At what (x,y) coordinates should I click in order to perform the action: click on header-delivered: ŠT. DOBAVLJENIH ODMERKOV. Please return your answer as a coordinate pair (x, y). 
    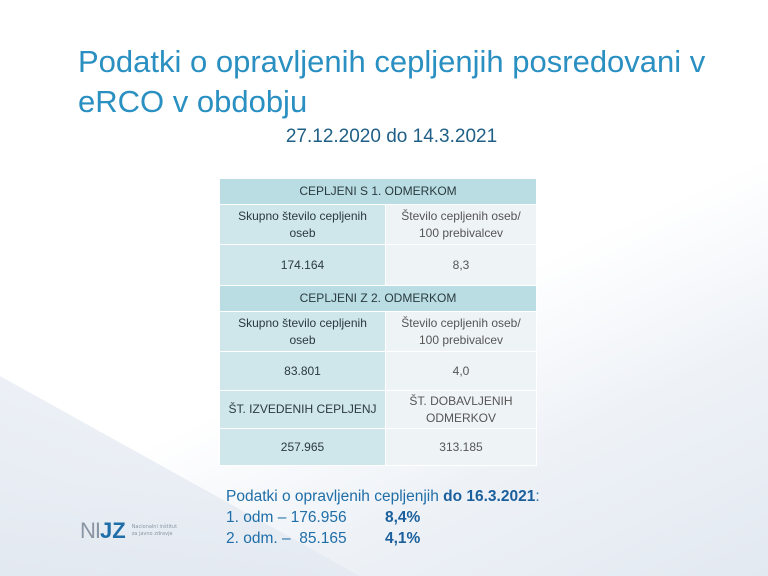
    Looking at the image, I should click on (461, 409).